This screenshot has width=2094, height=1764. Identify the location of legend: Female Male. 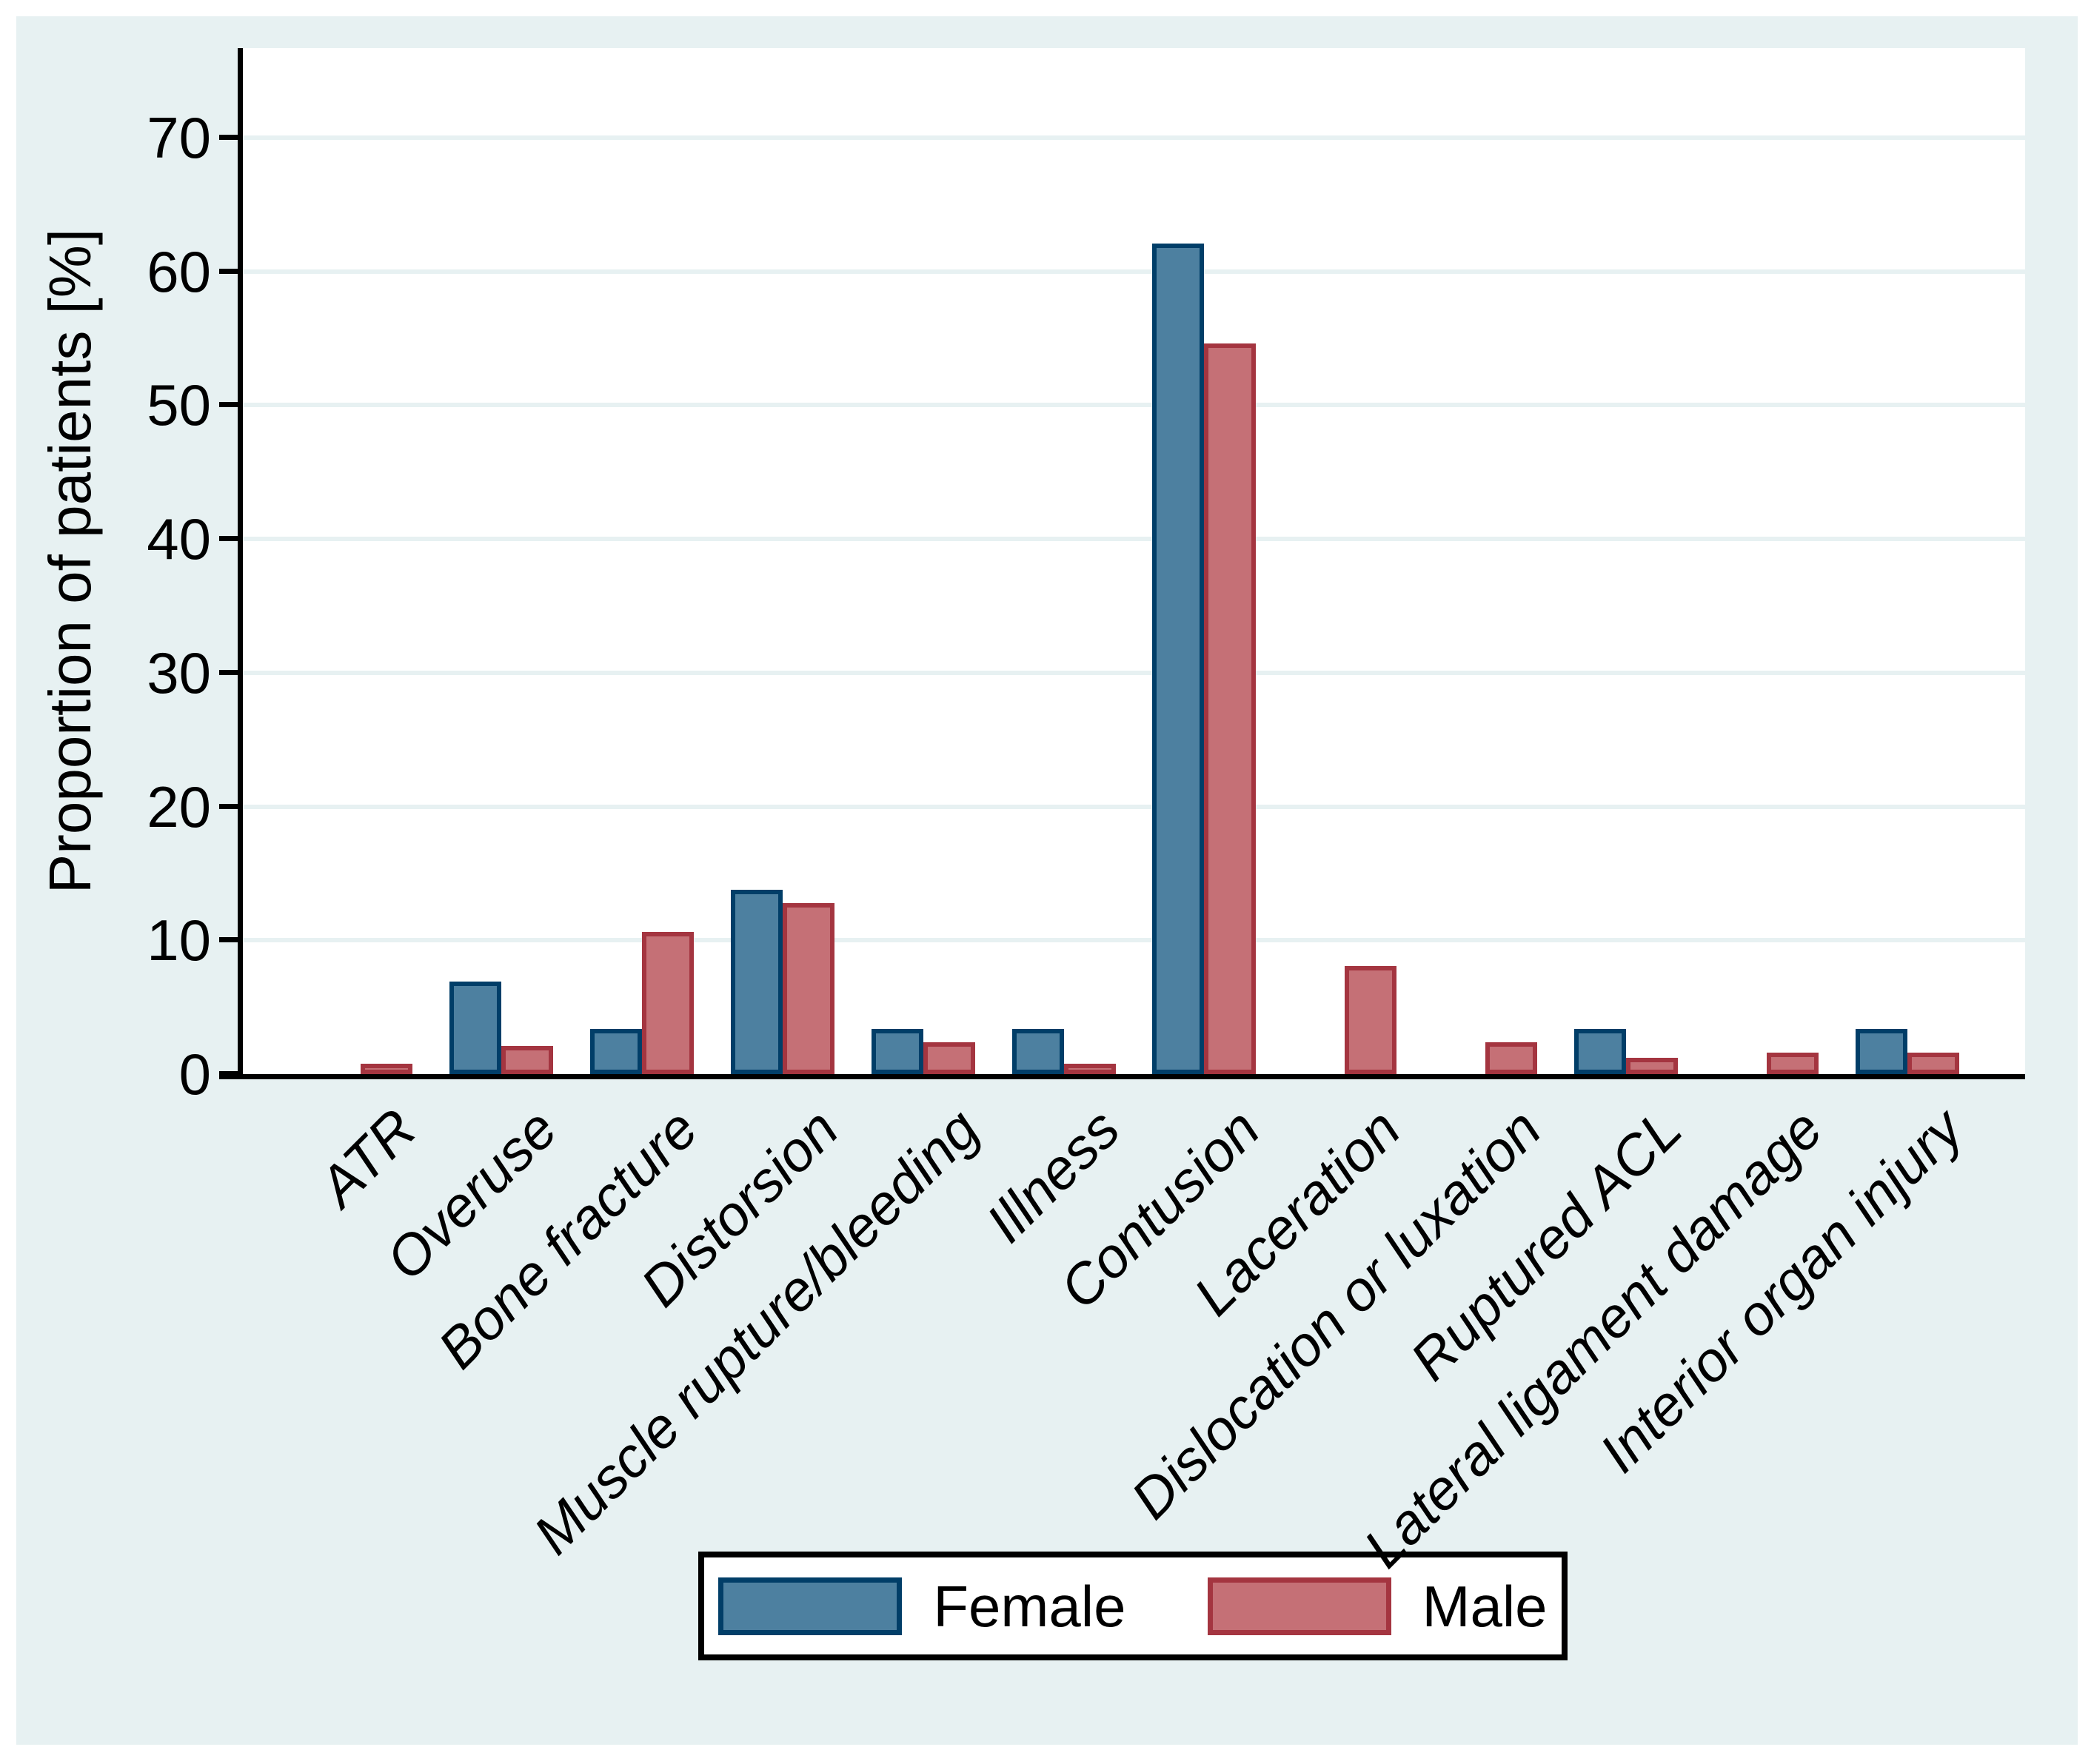
(1133, 1606).